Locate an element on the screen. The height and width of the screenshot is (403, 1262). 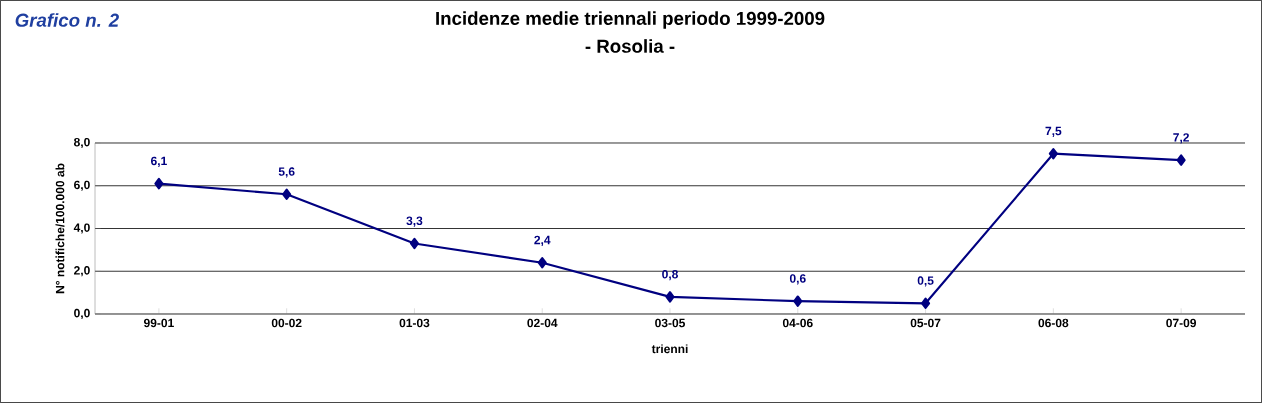
y-tick-label: 6,0 is located at coordinates (82, 185).